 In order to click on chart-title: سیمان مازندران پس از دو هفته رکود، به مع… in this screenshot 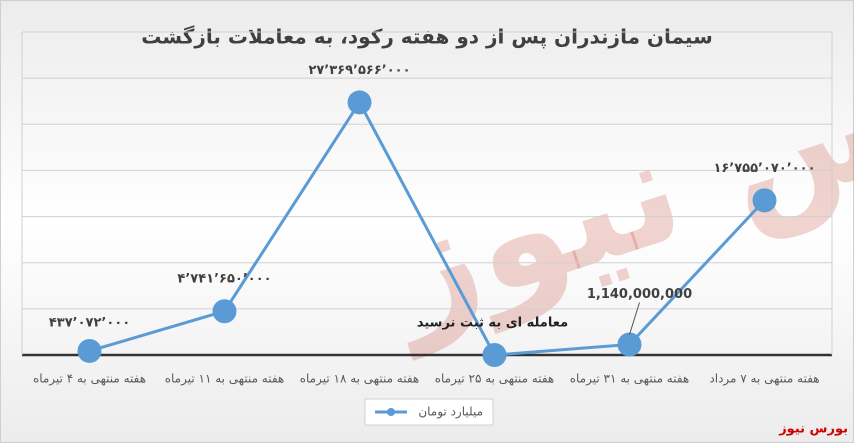, I will do `click(427, 37)`.